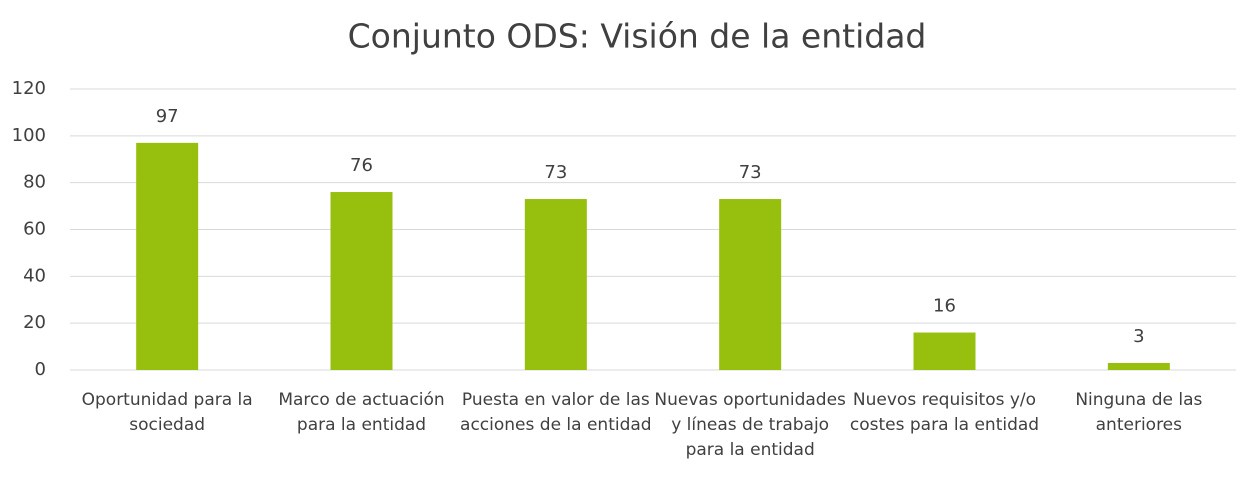 The image size is (1242, 498). I want to click on data-label: 16, so click(944, 306).